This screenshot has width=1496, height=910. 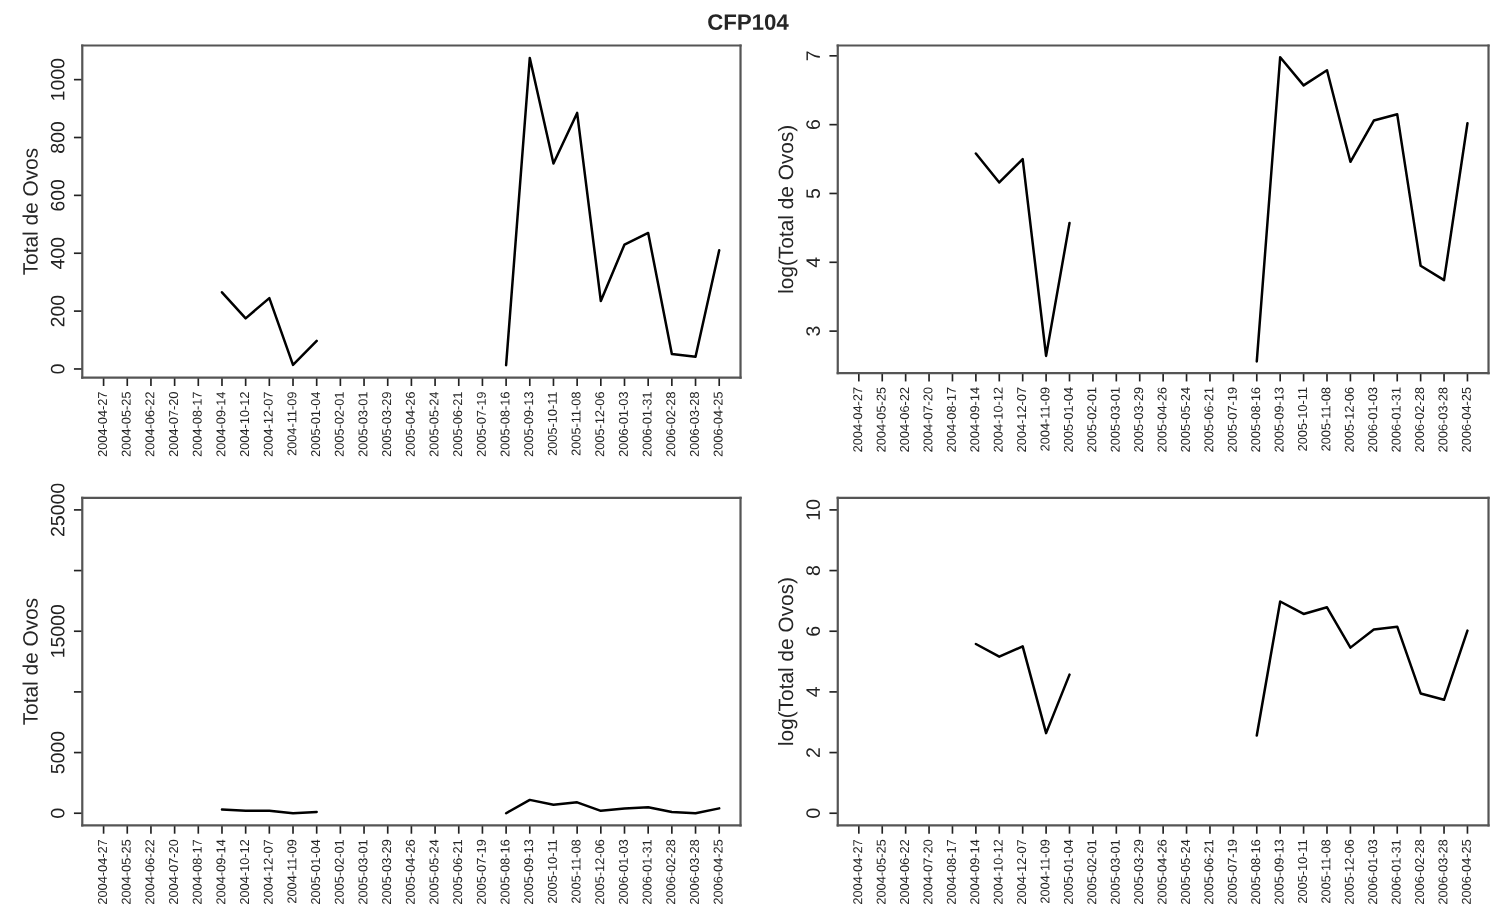 What do you see at coordinates (57, 509) in the screenshot?
I see `y-tick-label: 25000` at bounding box center [57, 509].